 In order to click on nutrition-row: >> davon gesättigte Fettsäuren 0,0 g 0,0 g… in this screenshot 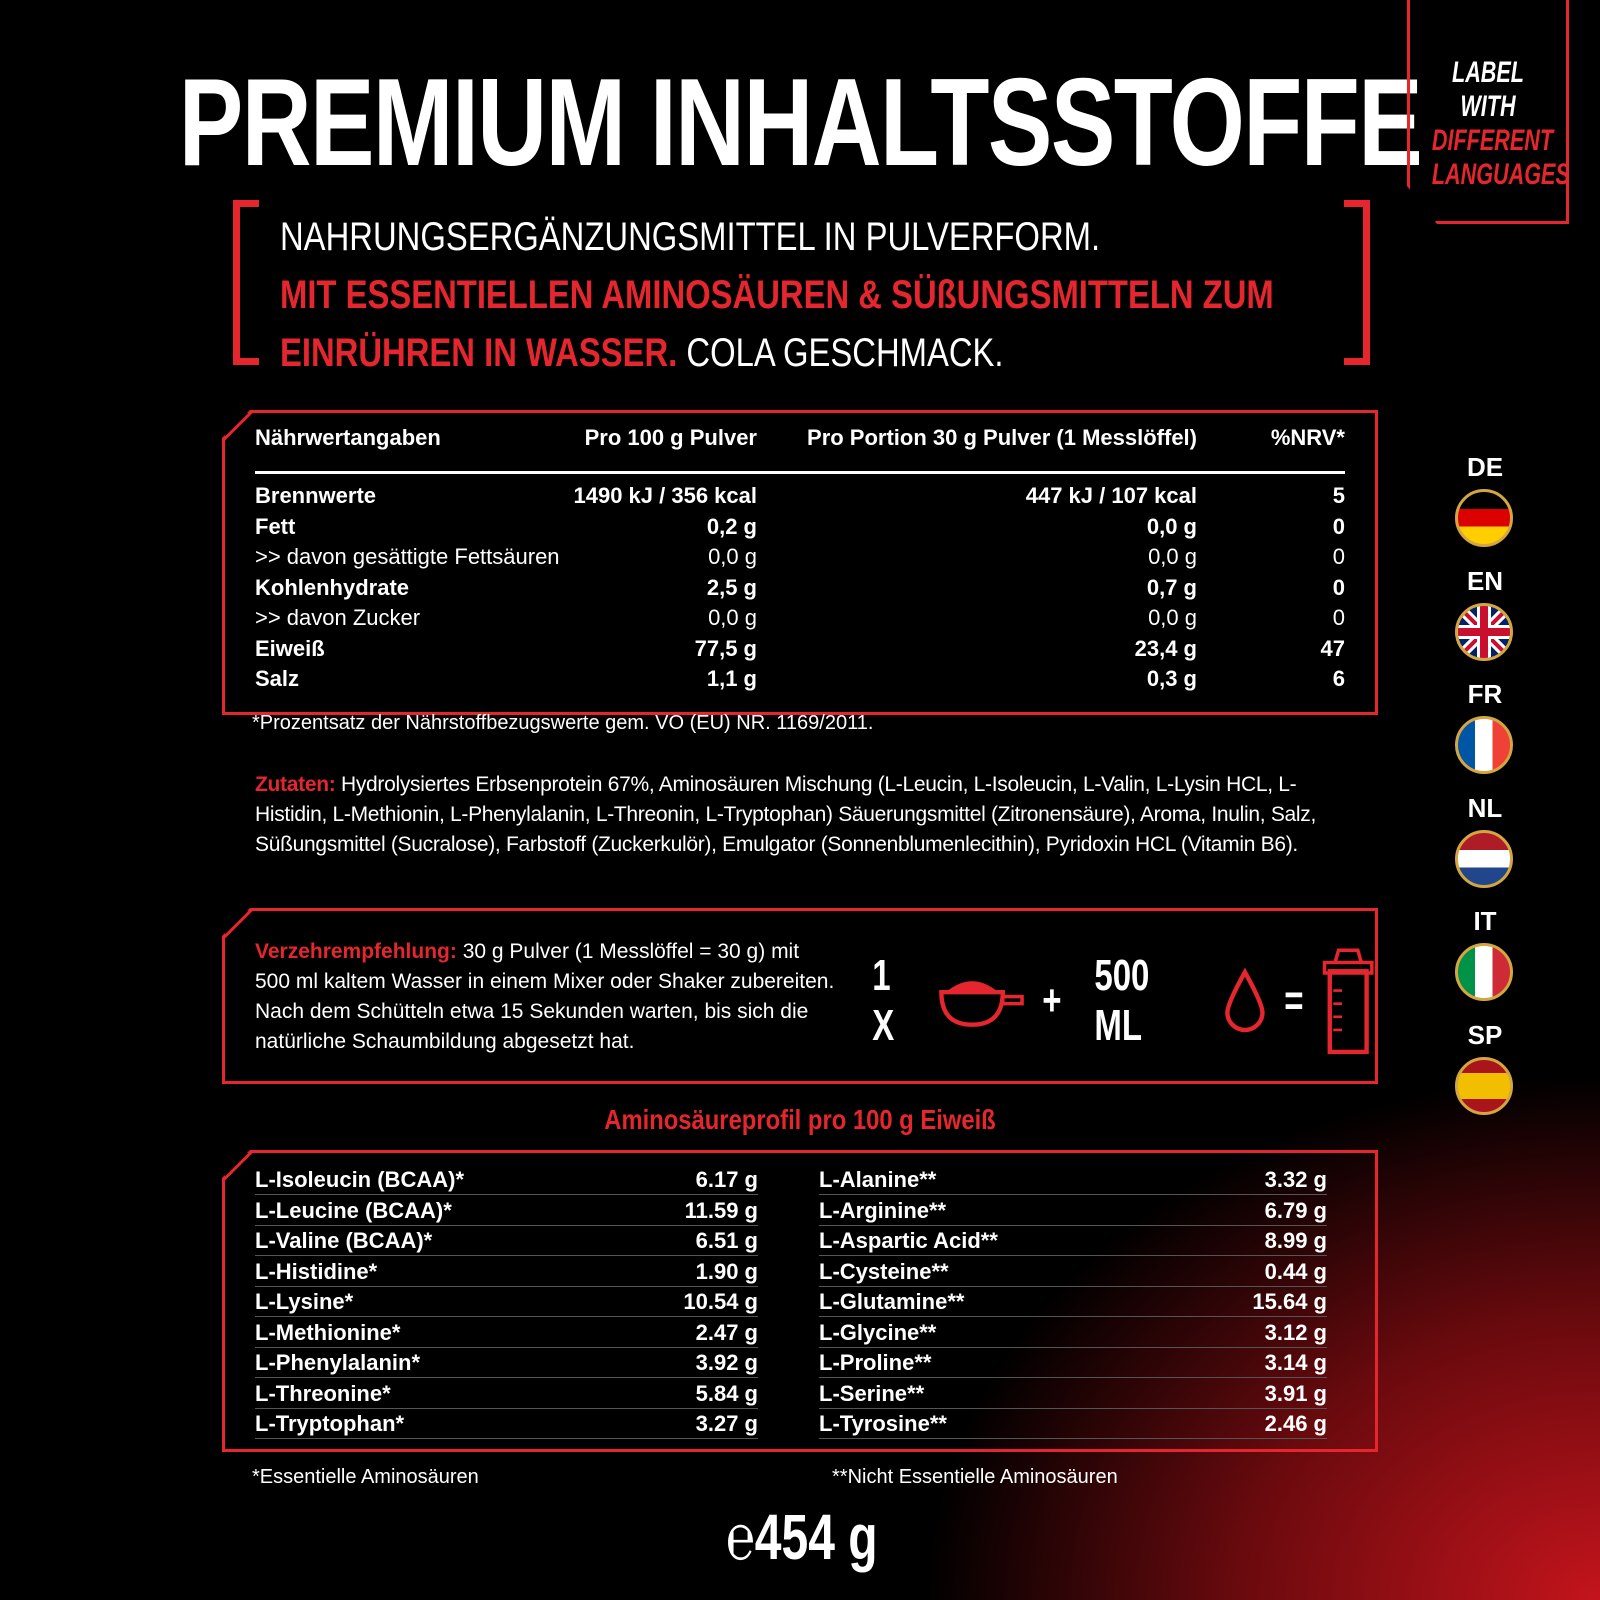, I will do `click(800, 559)`.